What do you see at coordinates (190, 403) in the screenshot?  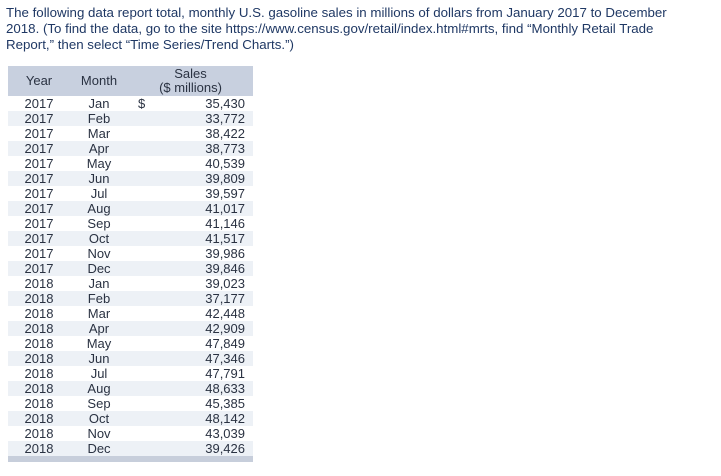 I see `sales-cell: 45,385` at bounding box center [190, 403].